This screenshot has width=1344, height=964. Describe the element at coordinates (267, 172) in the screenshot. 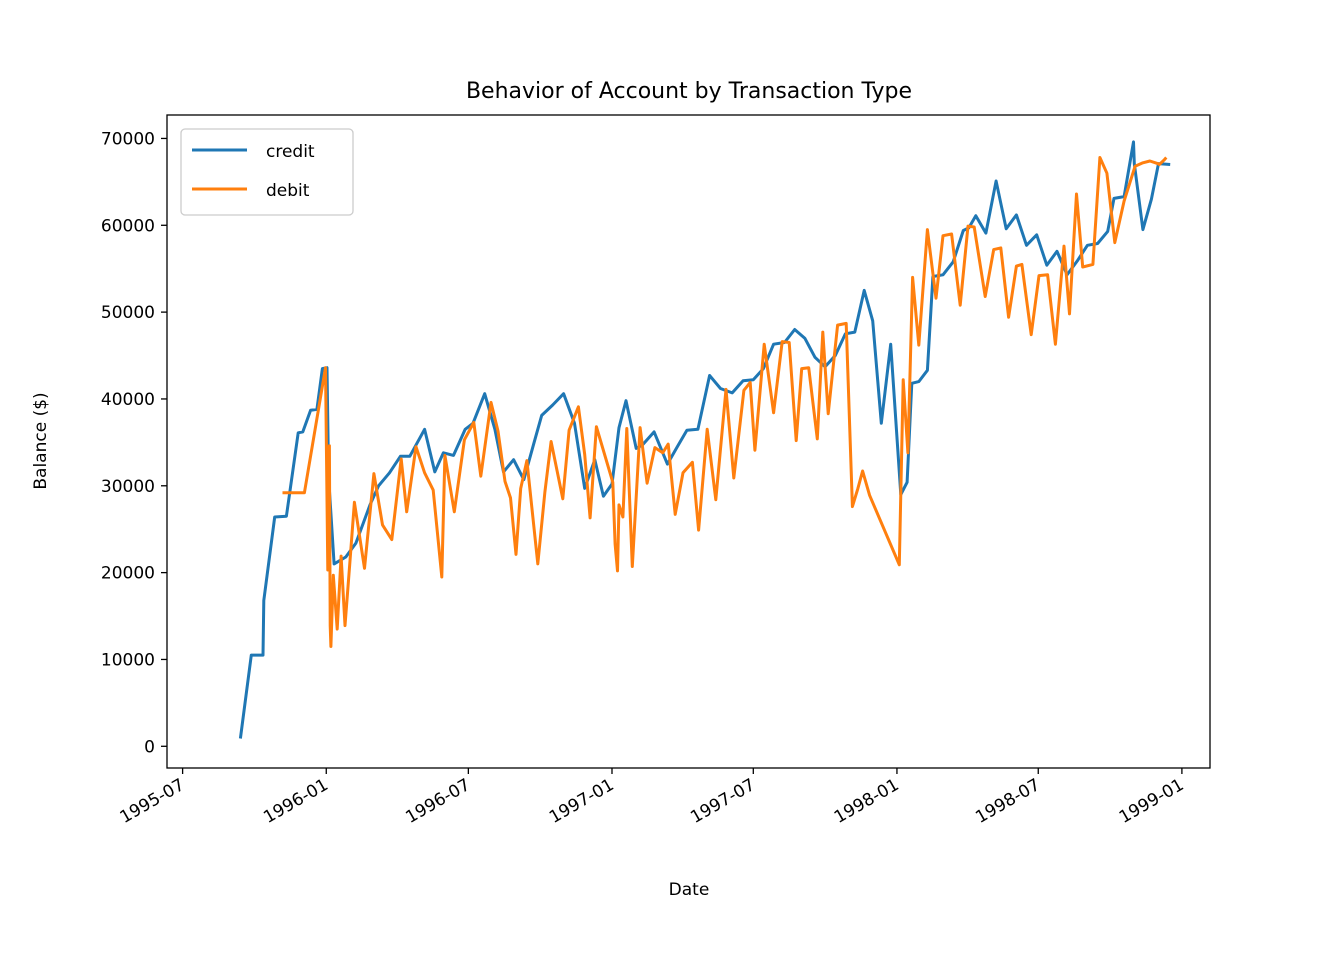

I see `legend: credit debit` at that location.